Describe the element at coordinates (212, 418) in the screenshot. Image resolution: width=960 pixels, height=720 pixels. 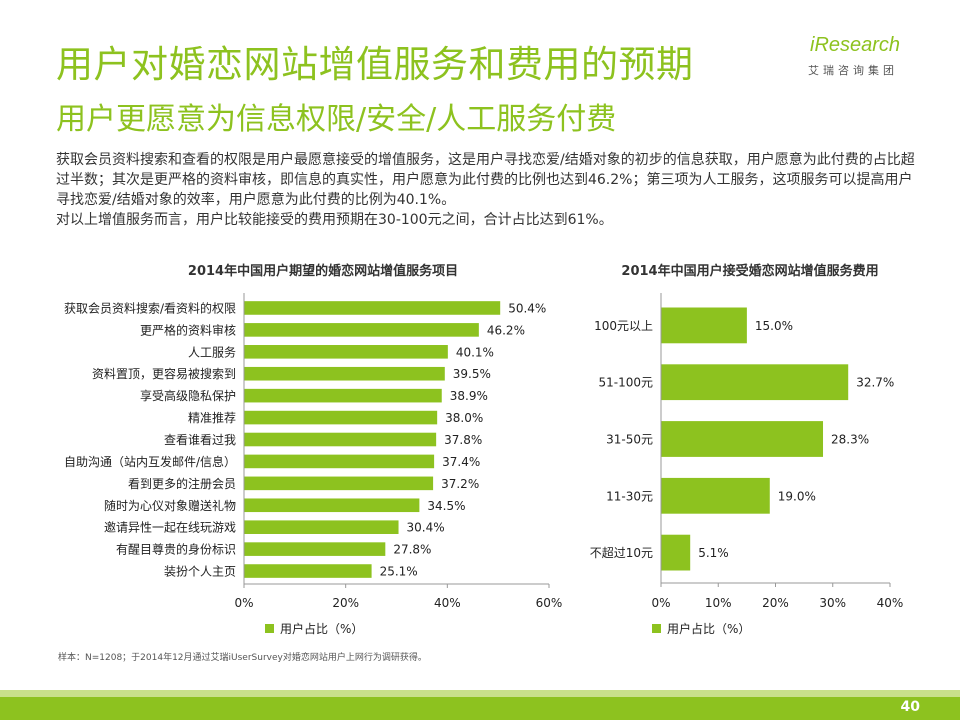
I see `category-label: 精准推荐` at that location.